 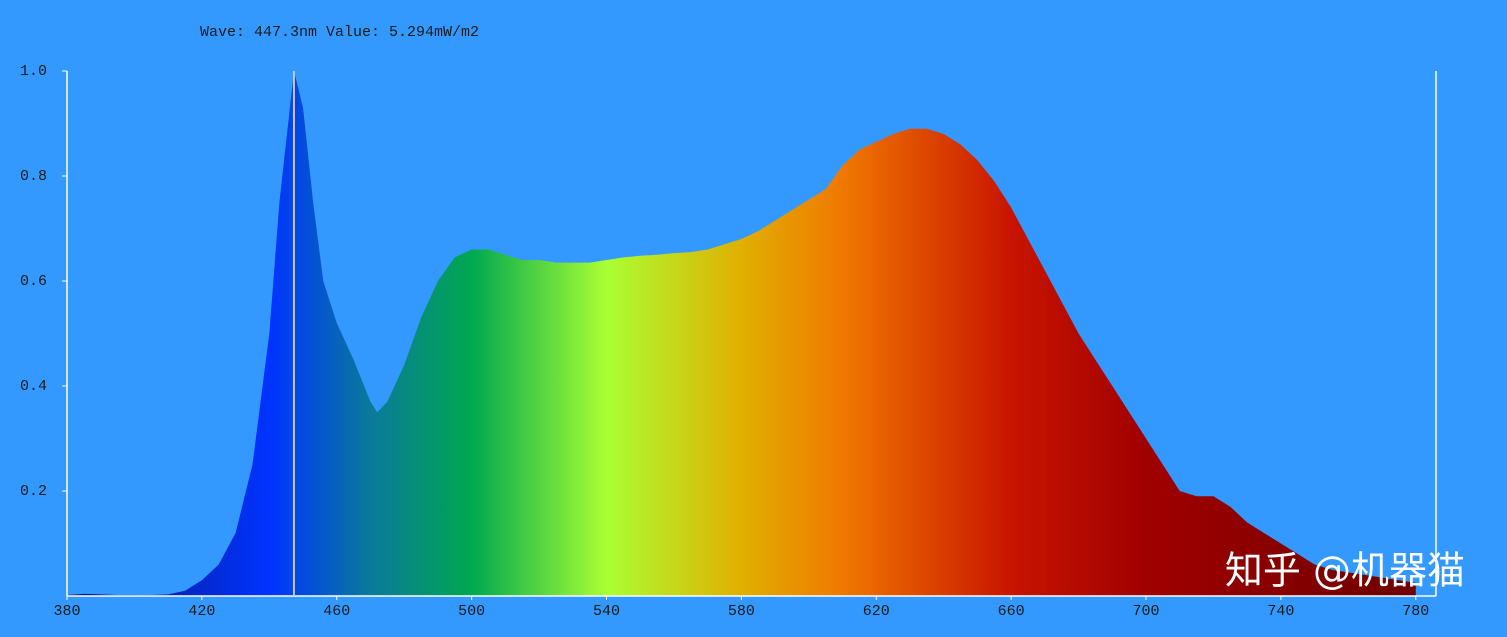 What do you see at coordinates (1146, 611) in the screenshot?
I see `x-tick-label: 700` at bounding box center [1146, 611].